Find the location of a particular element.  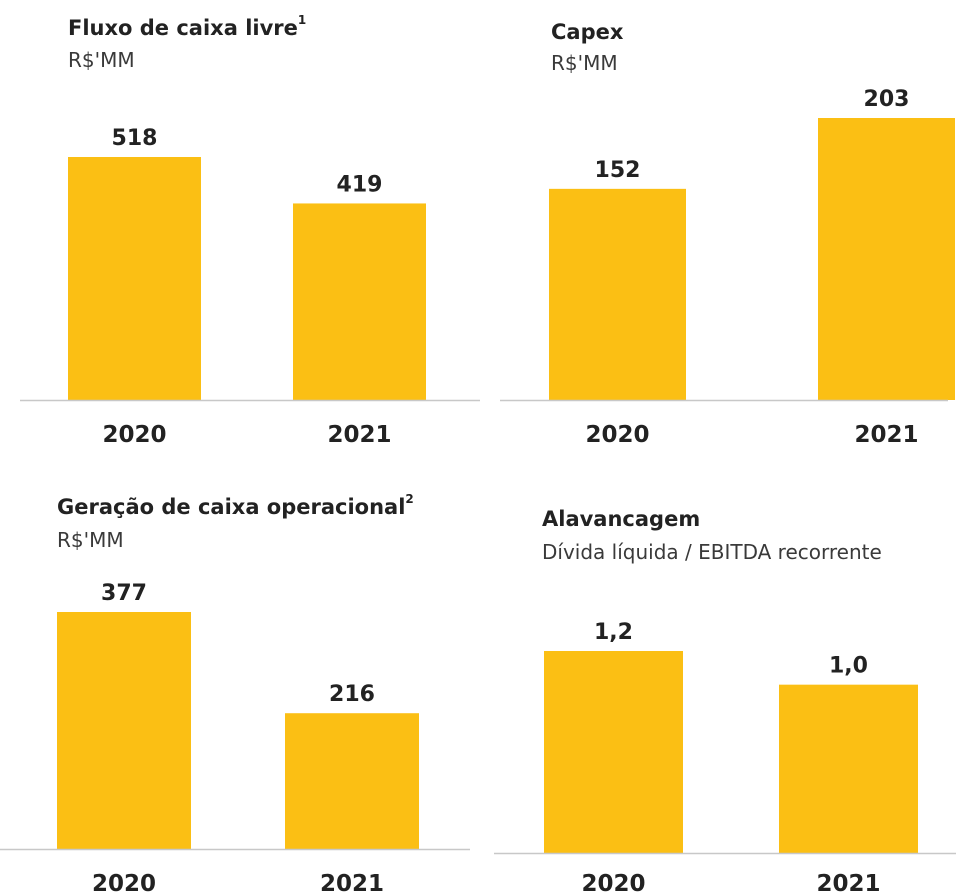

chart-title: Geração de caixa operacional2 is located at coordinates (235, 505).